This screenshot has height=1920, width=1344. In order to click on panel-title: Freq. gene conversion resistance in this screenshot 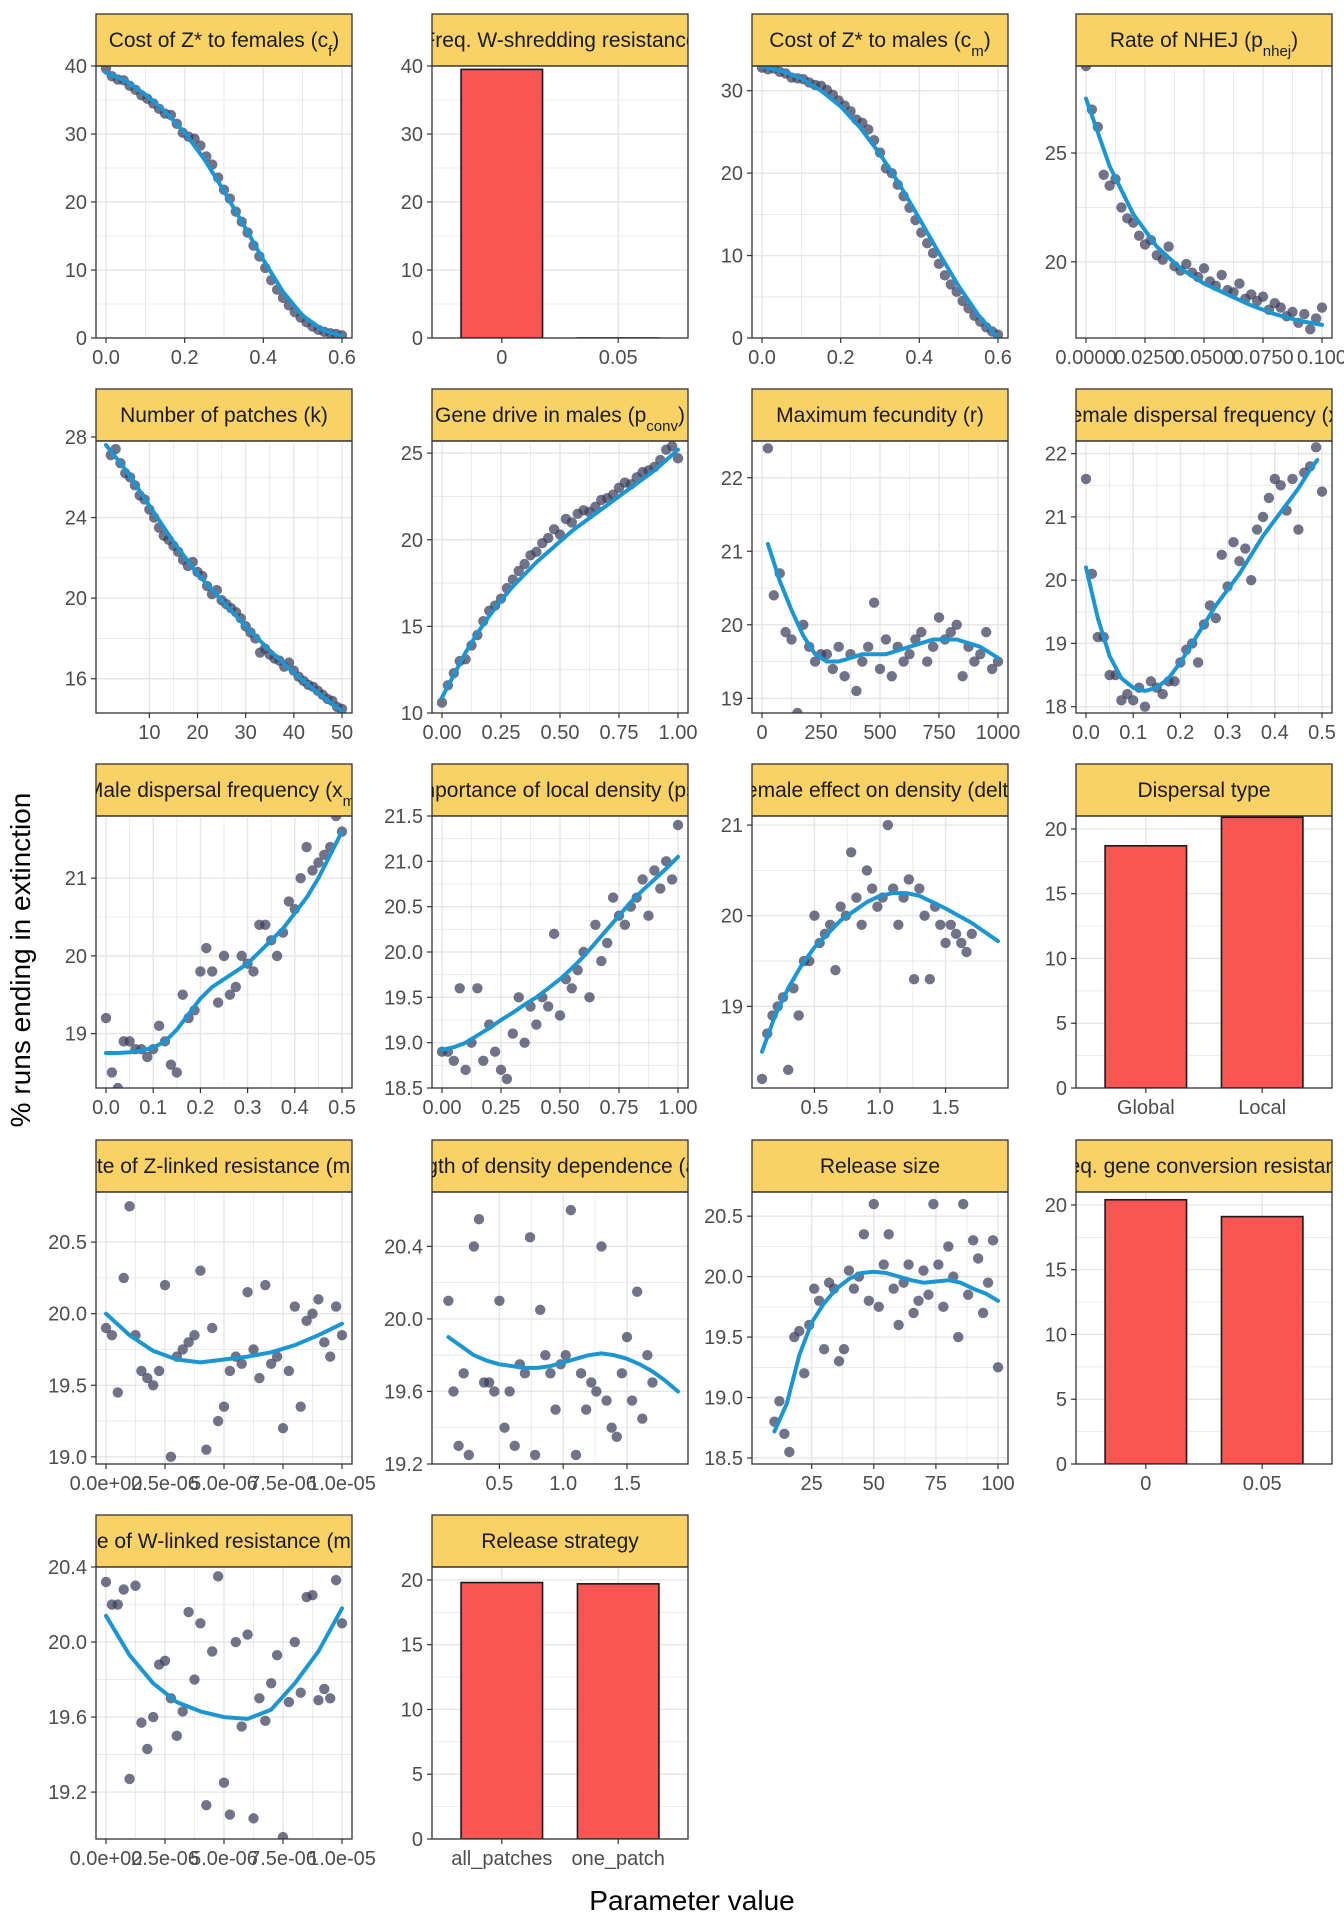, I will do `click(1196, 1166)`.